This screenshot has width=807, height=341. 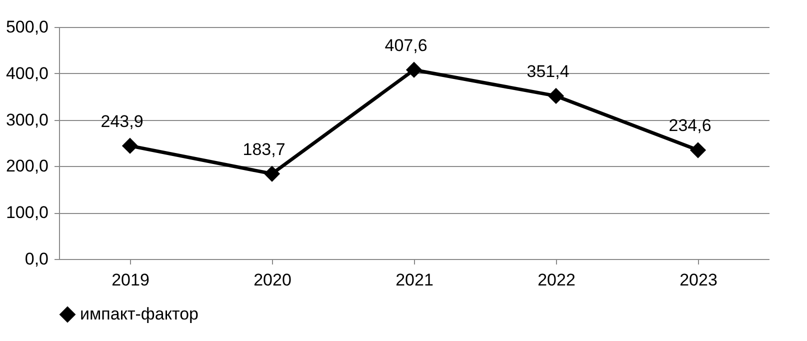 What do you see at coordinates (557, 280) in the screenshot?
I see `x-tick-label: 2022` at bounding box center [557, 280].